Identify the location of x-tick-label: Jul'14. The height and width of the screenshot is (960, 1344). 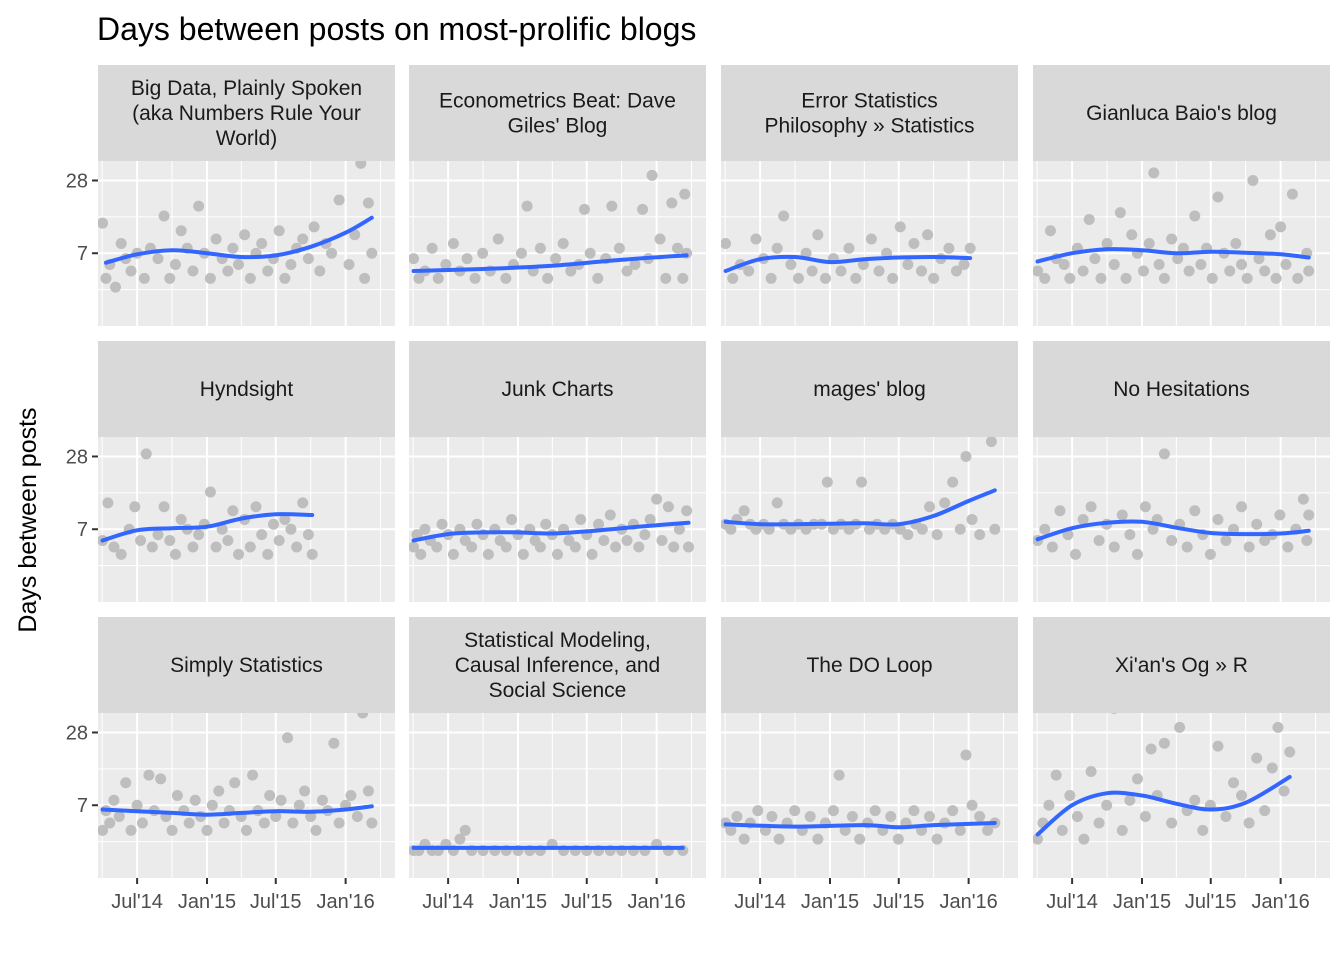
(448, 902).